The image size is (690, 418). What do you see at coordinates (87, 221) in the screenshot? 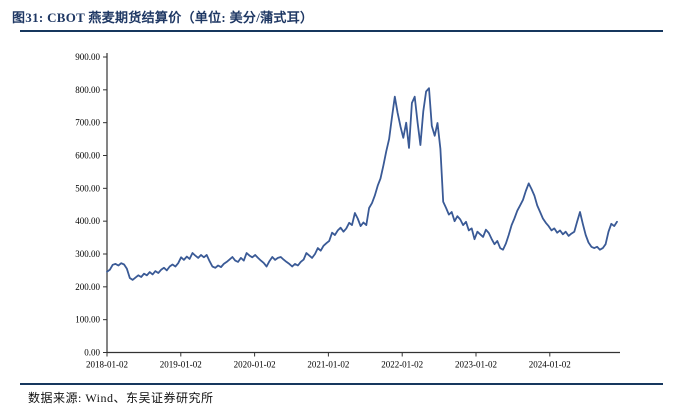
I see `y-tick-label: 400.00` at bounding box center [87, 221].